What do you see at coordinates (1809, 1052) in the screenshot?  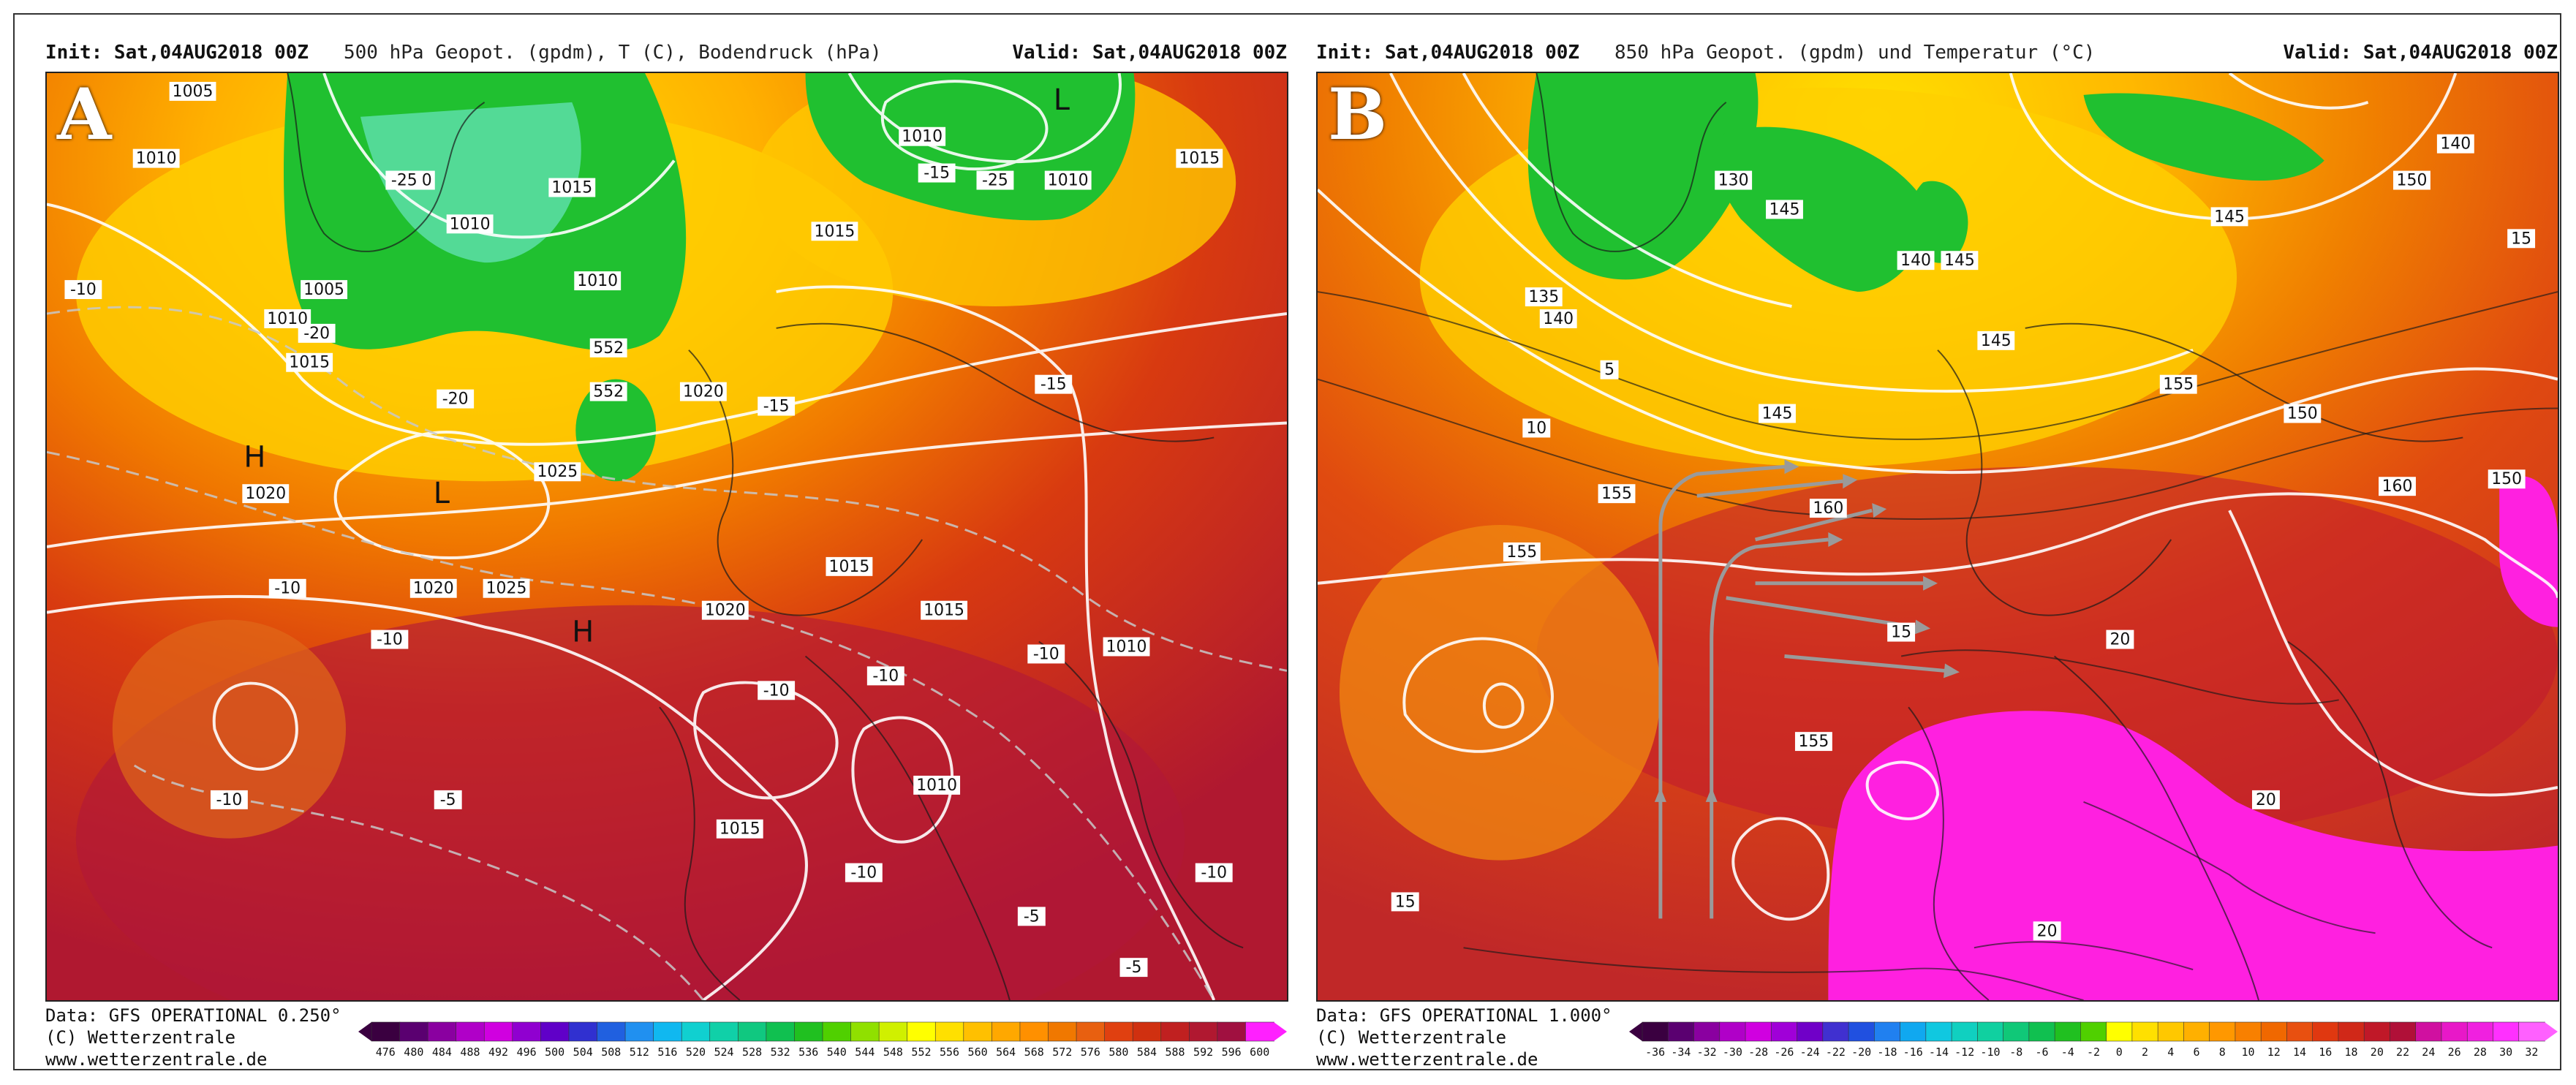 I see `colorbar-tick-label: -24` at bounding box center [1809, 1052].